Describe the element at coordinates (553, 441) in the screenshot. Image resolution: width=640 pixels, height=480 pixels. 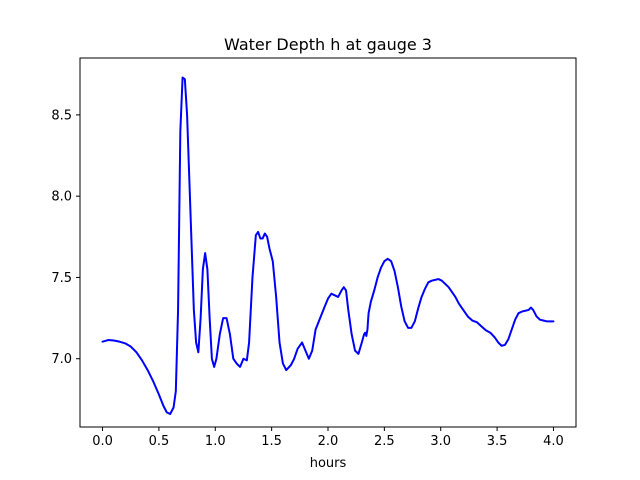
I see `x-tick-label: 4.0` at that location.